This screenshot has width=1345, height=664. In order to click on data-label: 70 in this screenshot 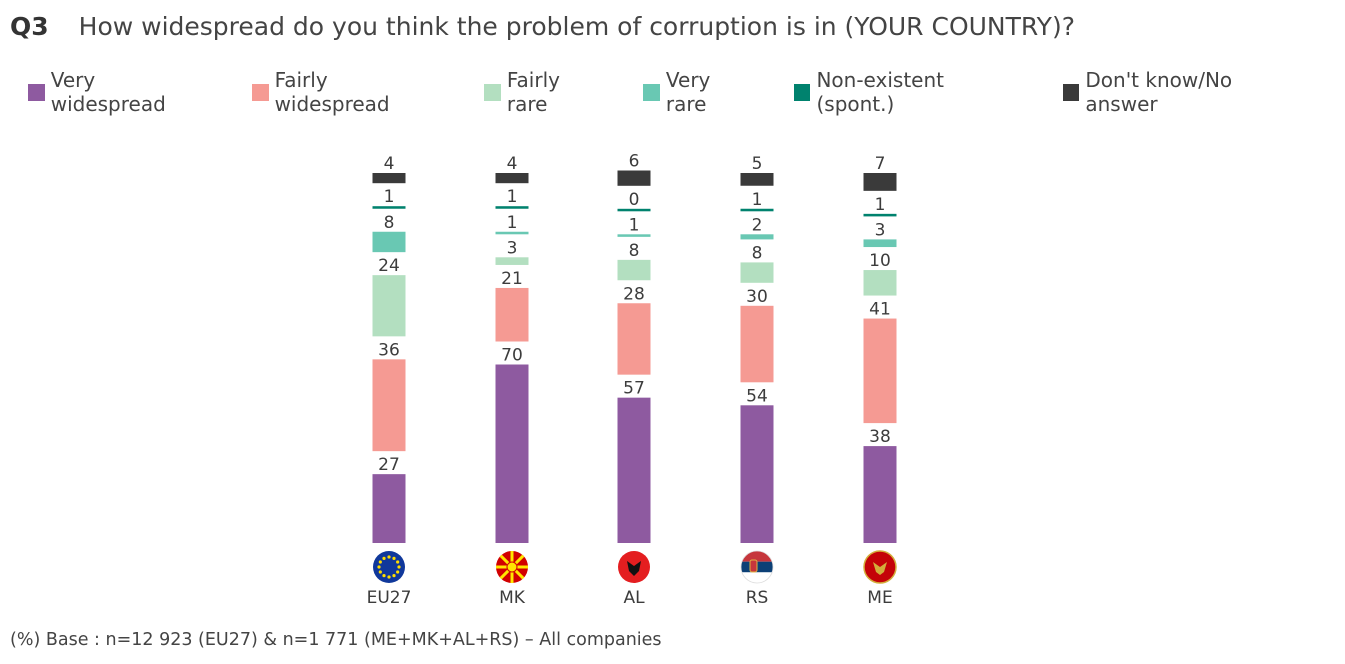, I will do `click(512, 356)`.